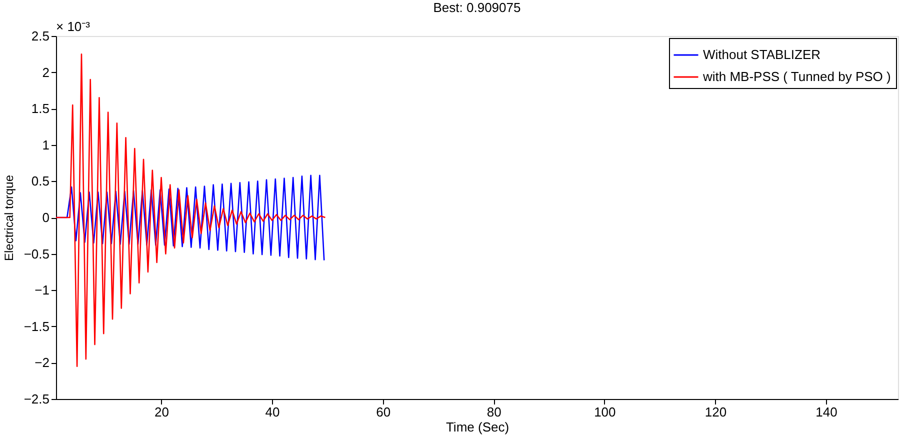  I want to click on y-tick-label: −0.5, so click(37, 254).